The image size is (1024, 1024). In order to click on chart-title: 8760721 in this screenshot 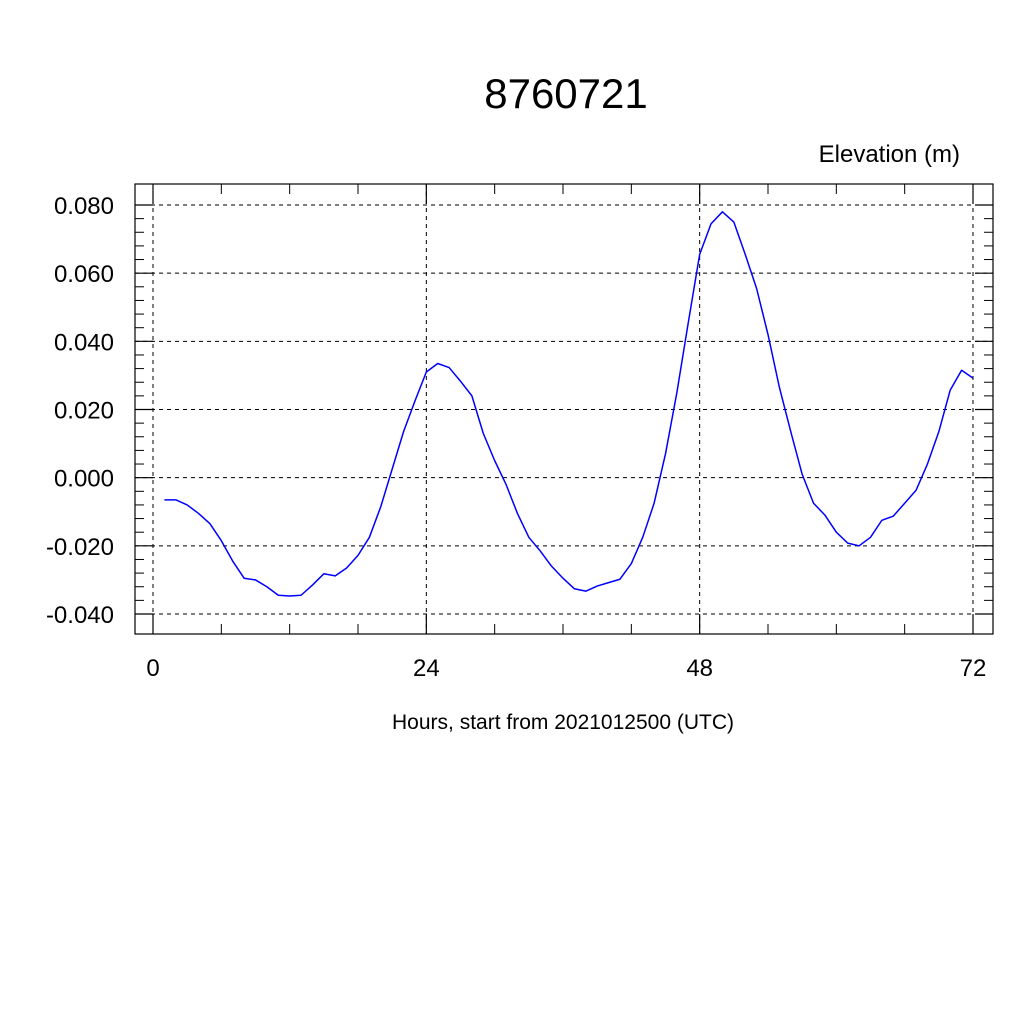, I will do `click(566, 93)`.